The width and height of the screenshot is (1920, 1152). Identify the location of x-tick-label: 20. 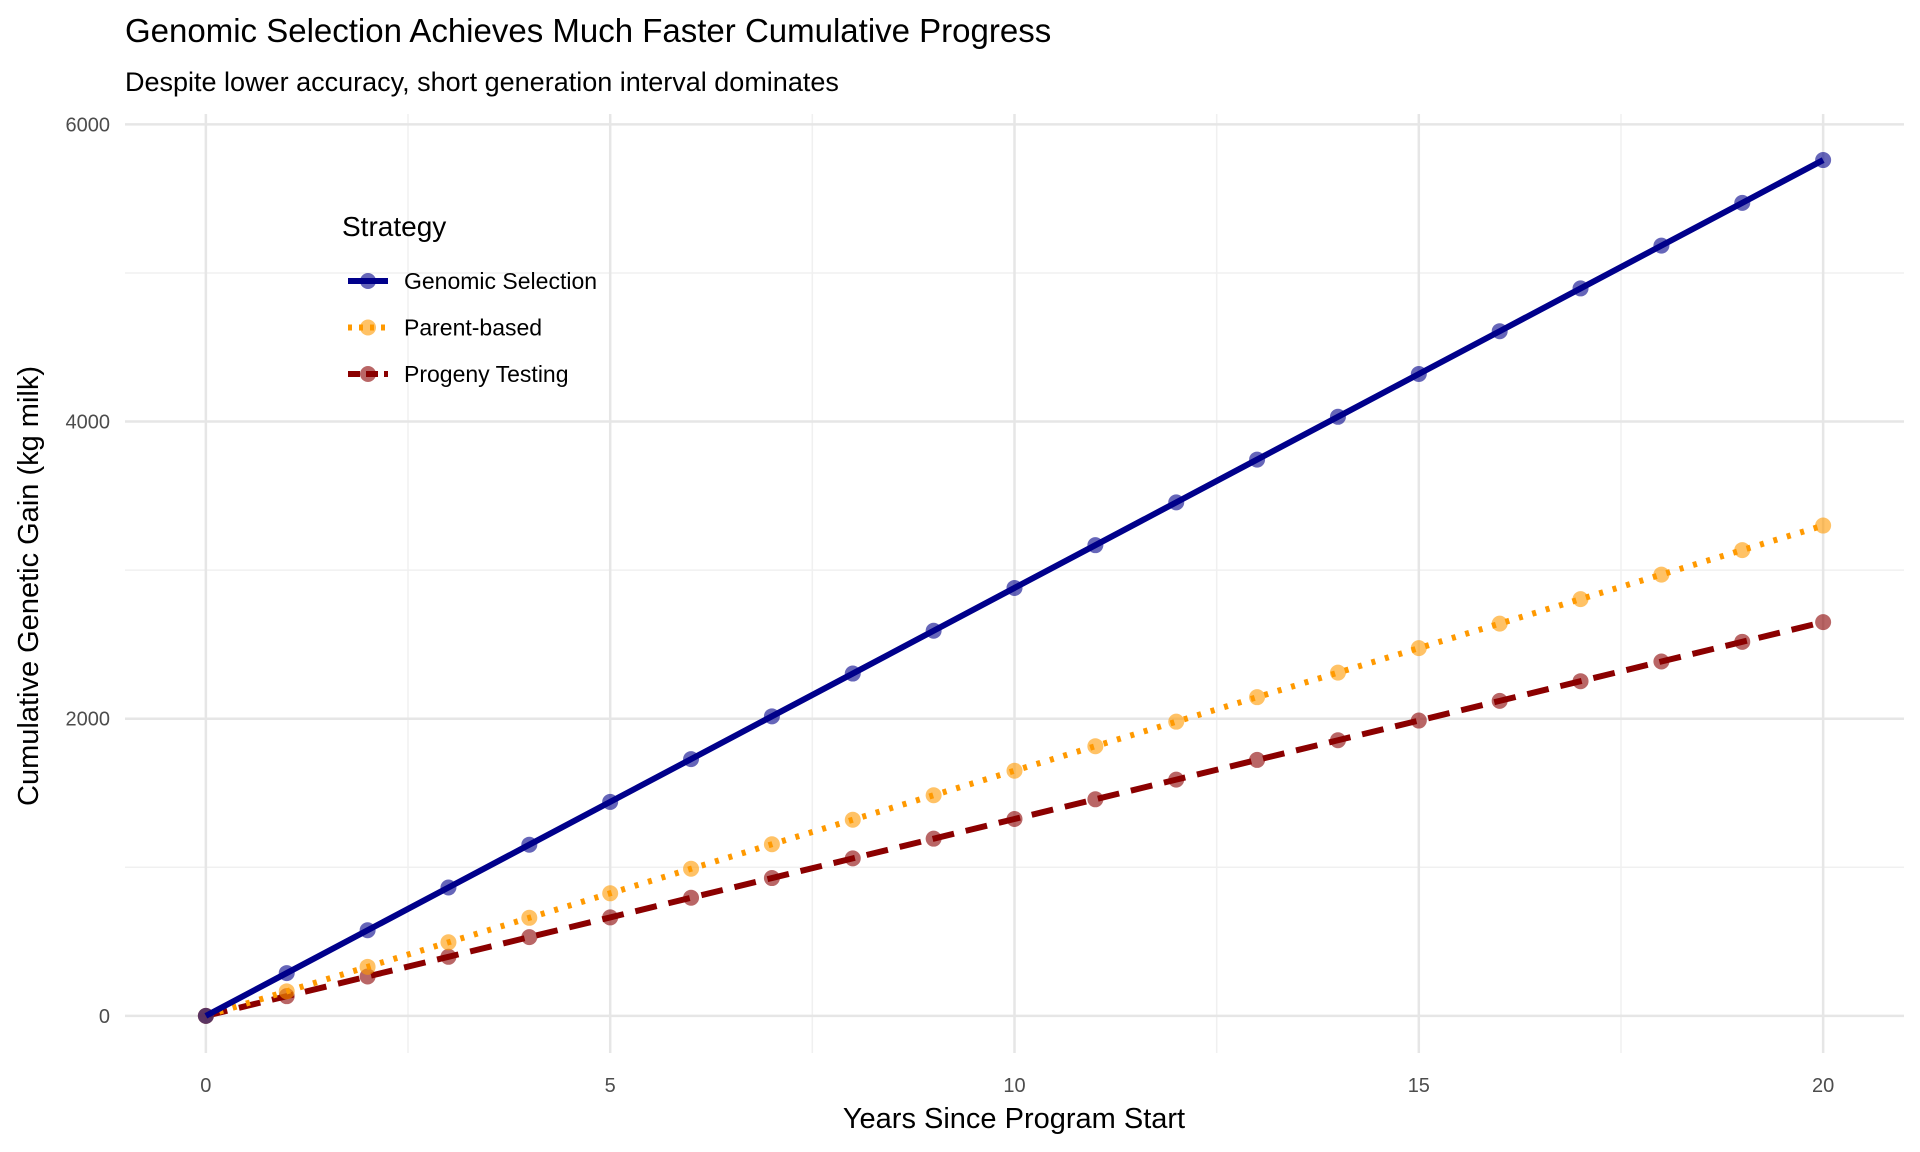
(1823, 1086).